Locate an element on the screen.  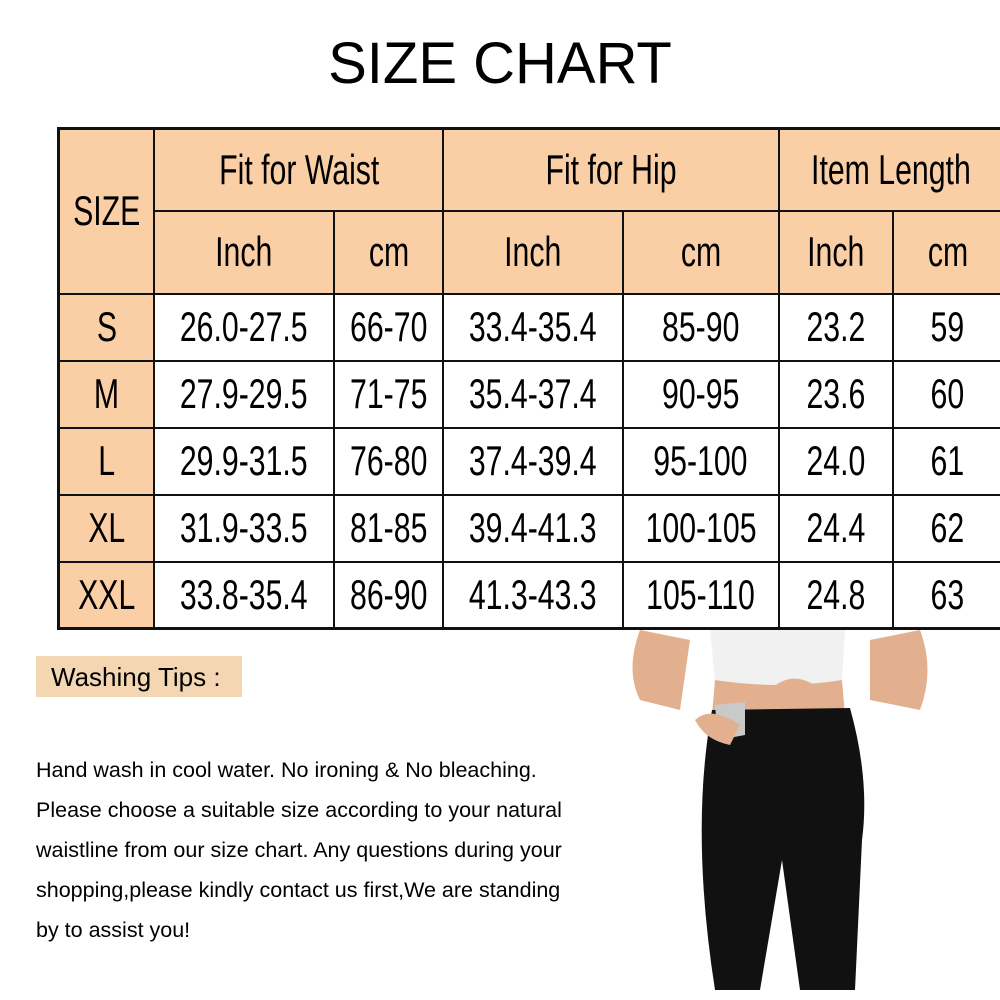
model-arm-right is located at coordinates (899, 670).